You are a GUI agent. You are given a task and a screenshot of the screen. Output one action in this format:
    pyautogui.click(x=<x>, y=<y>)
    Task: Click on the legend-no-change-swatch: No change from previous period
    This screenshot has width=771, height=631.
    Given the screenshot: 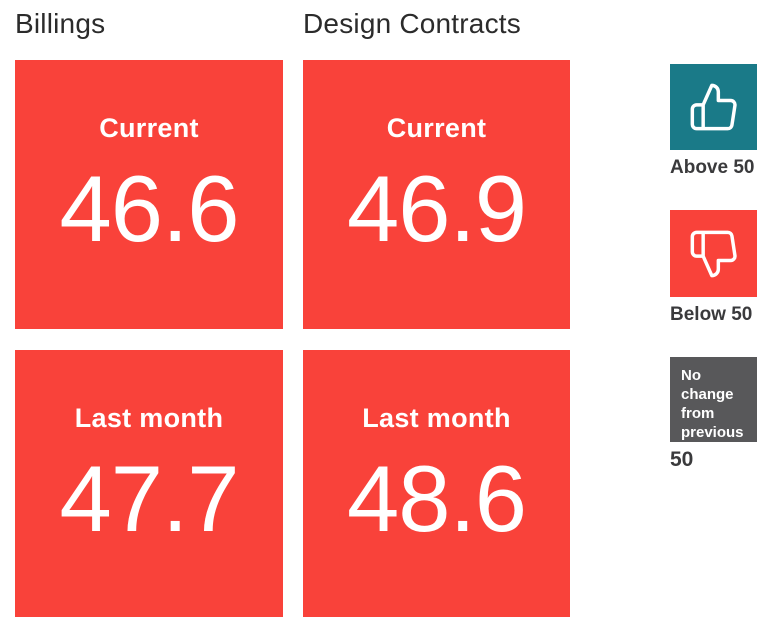 What is the action you would take?
    pyautogui.click(x=713, y=408)
    